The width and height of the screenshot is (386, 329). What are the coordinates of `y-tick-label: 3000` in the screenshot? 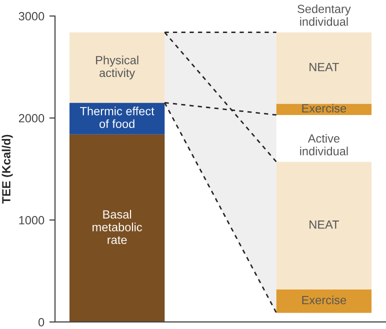 It's located at (31, 16).